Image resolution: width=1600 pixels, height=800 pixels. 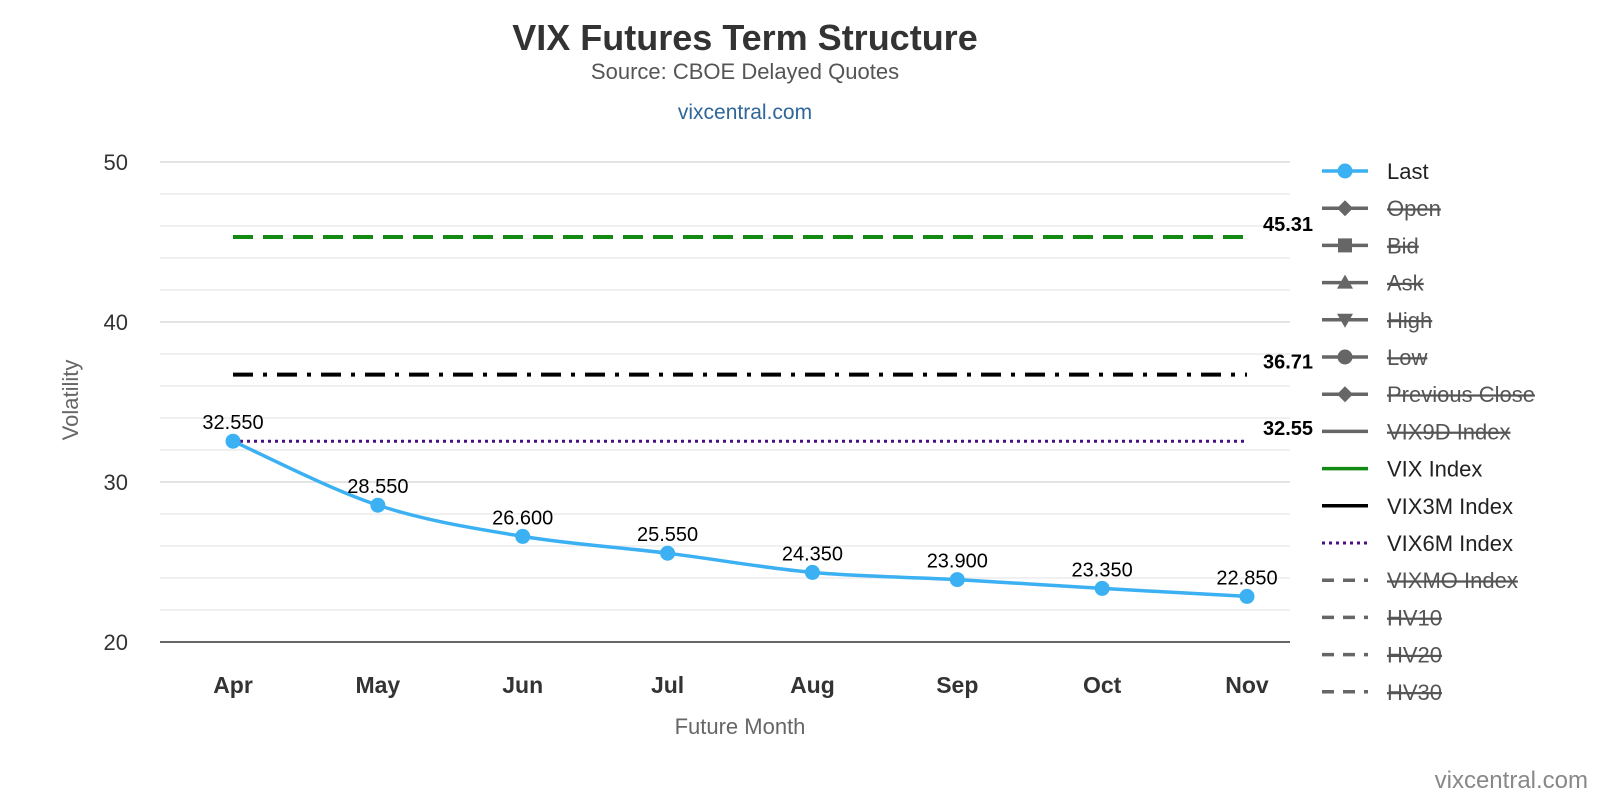 I want to click on legend-marker-square, so click(x=1345, y=245).